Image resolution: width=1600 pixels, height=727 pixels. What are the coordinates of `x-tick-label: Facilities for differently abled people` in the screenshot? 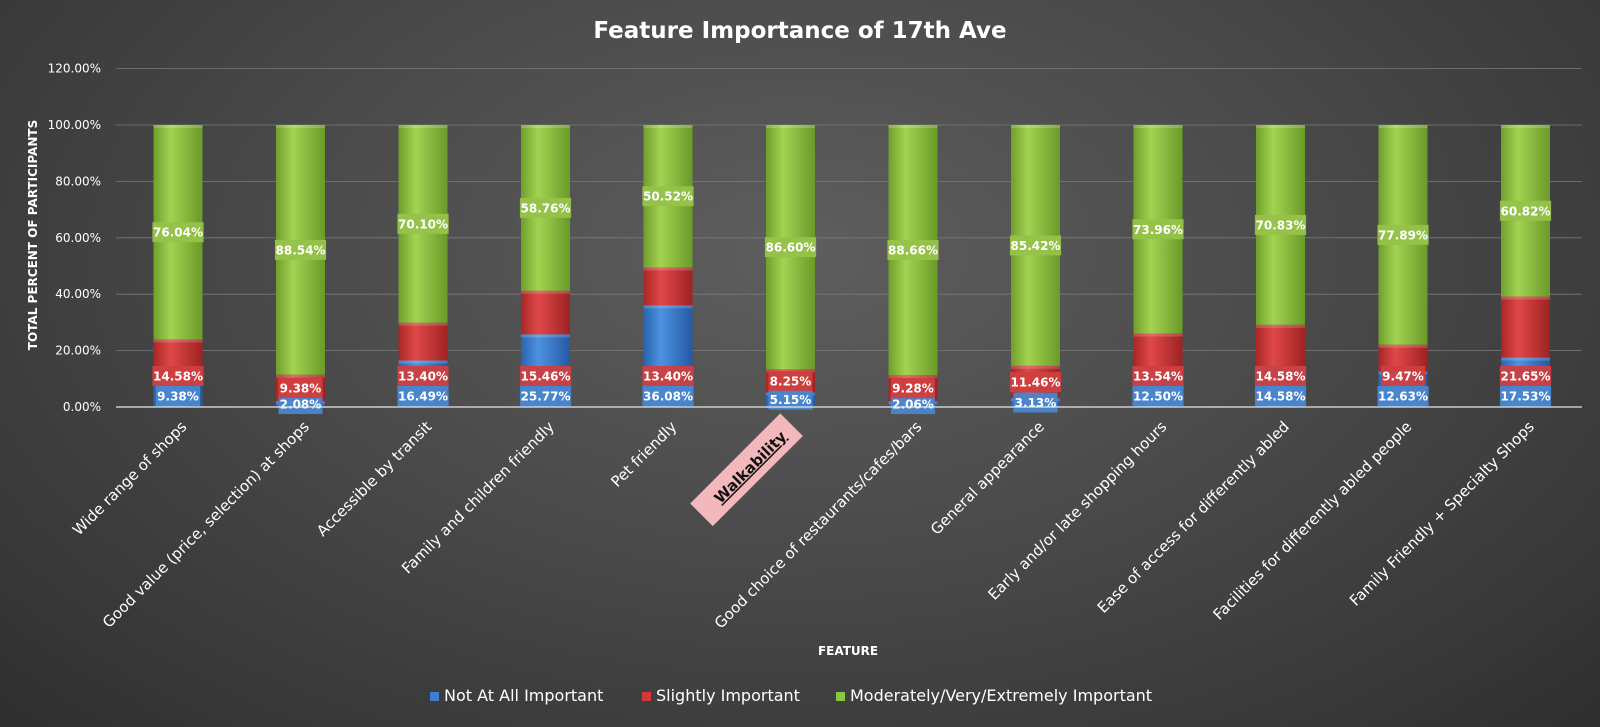 It's located at (1312, 521).